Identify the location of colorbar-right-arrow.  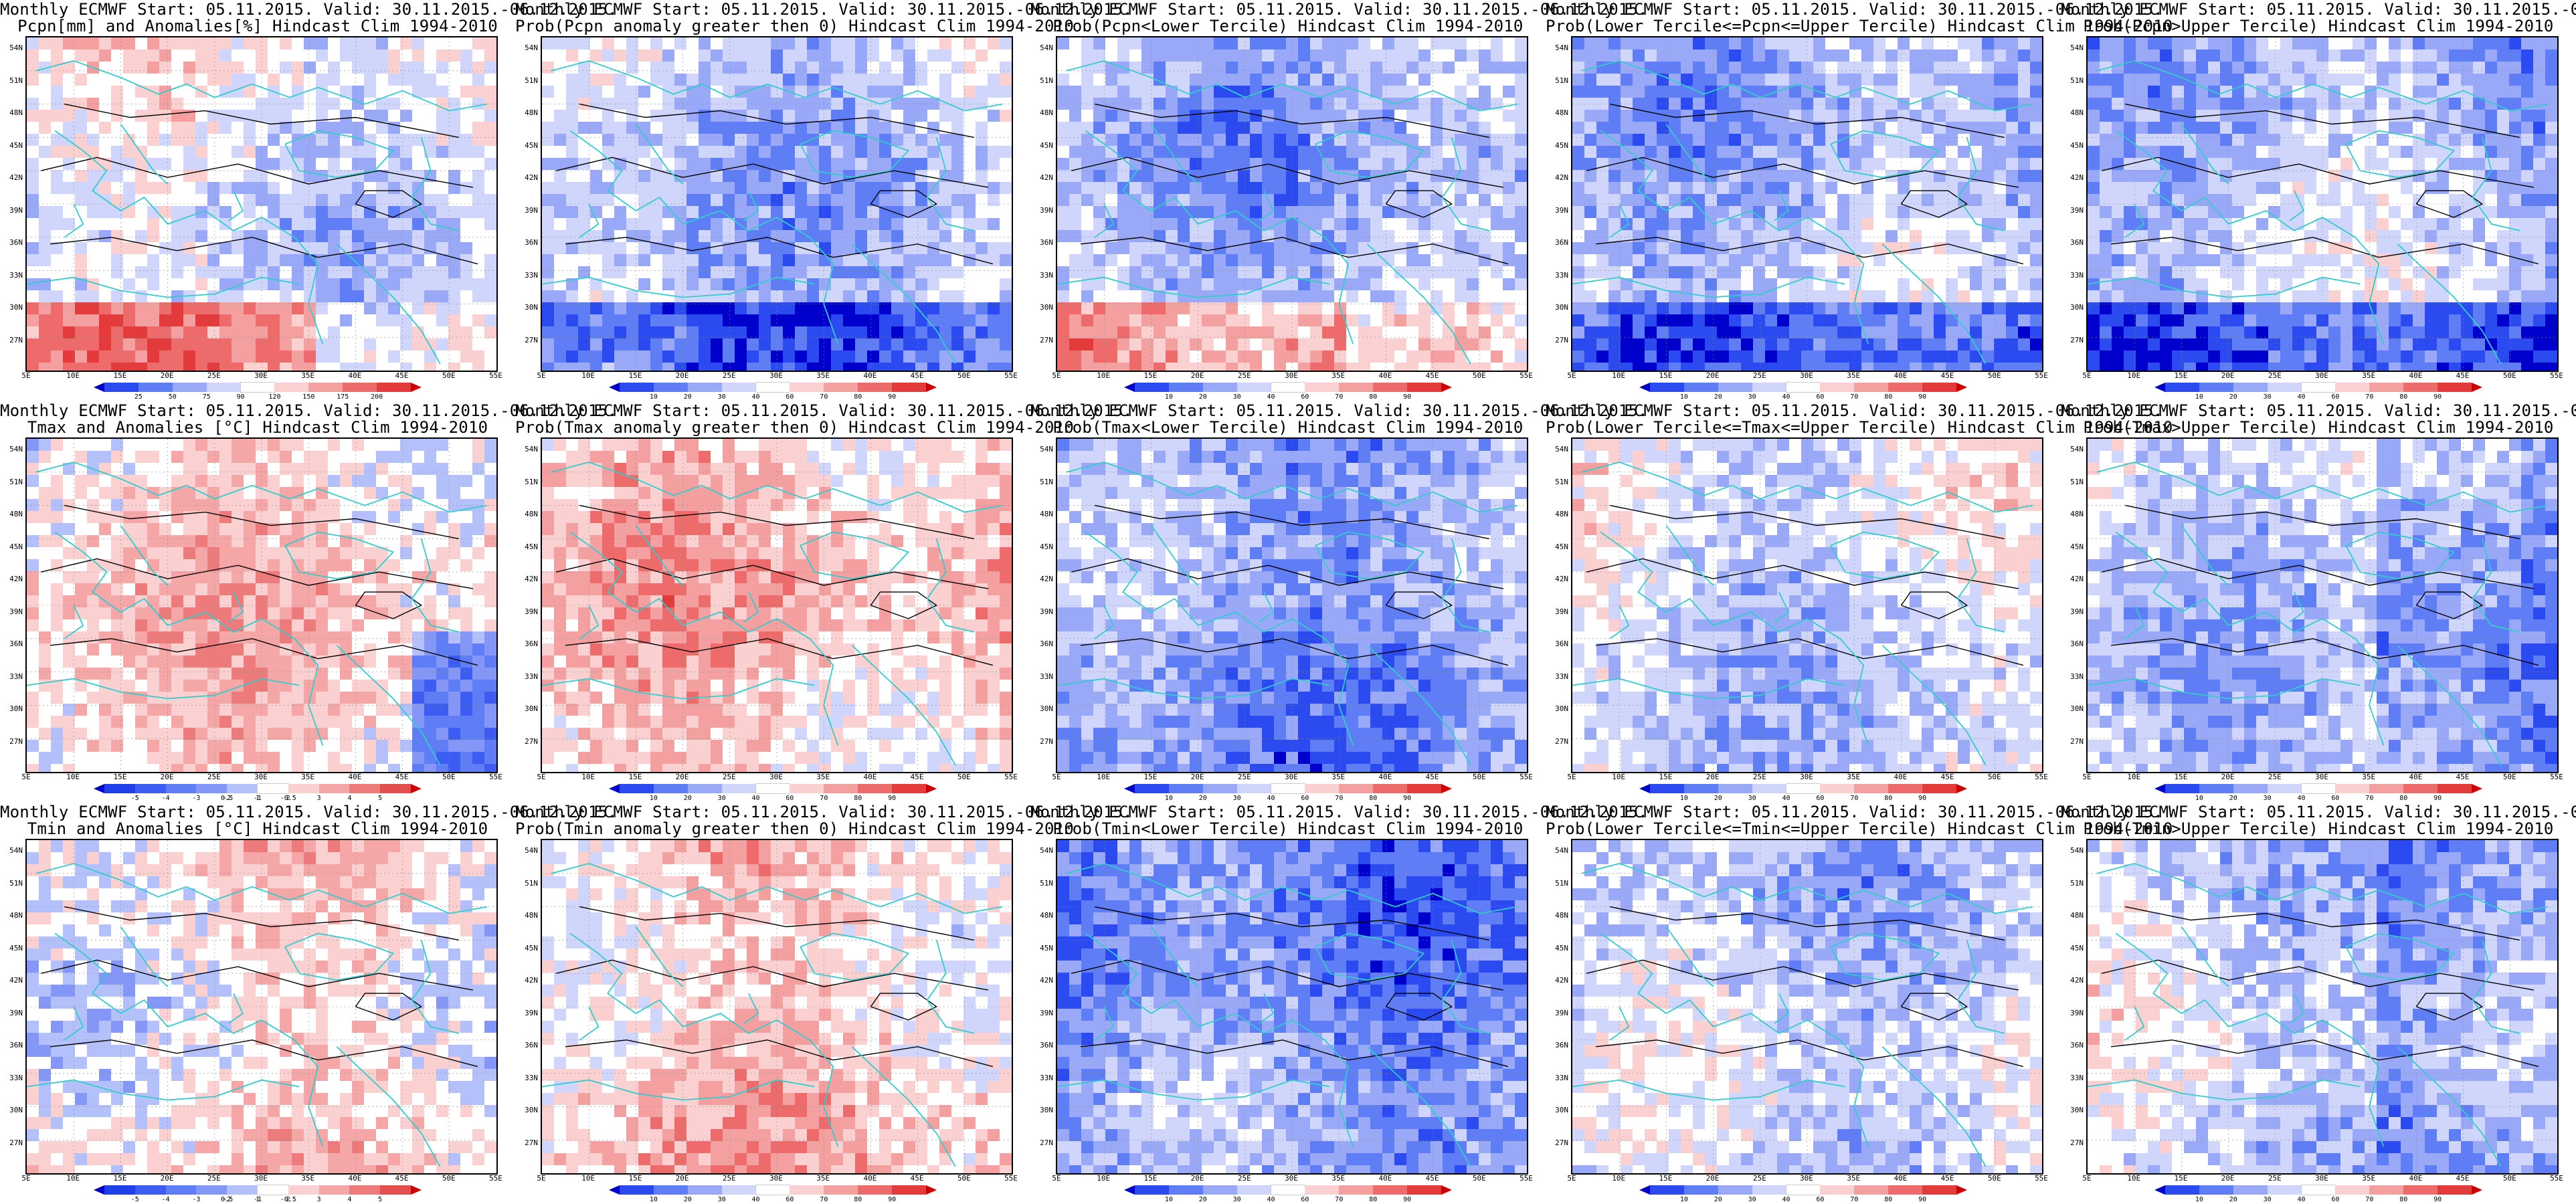
(1447, 387).